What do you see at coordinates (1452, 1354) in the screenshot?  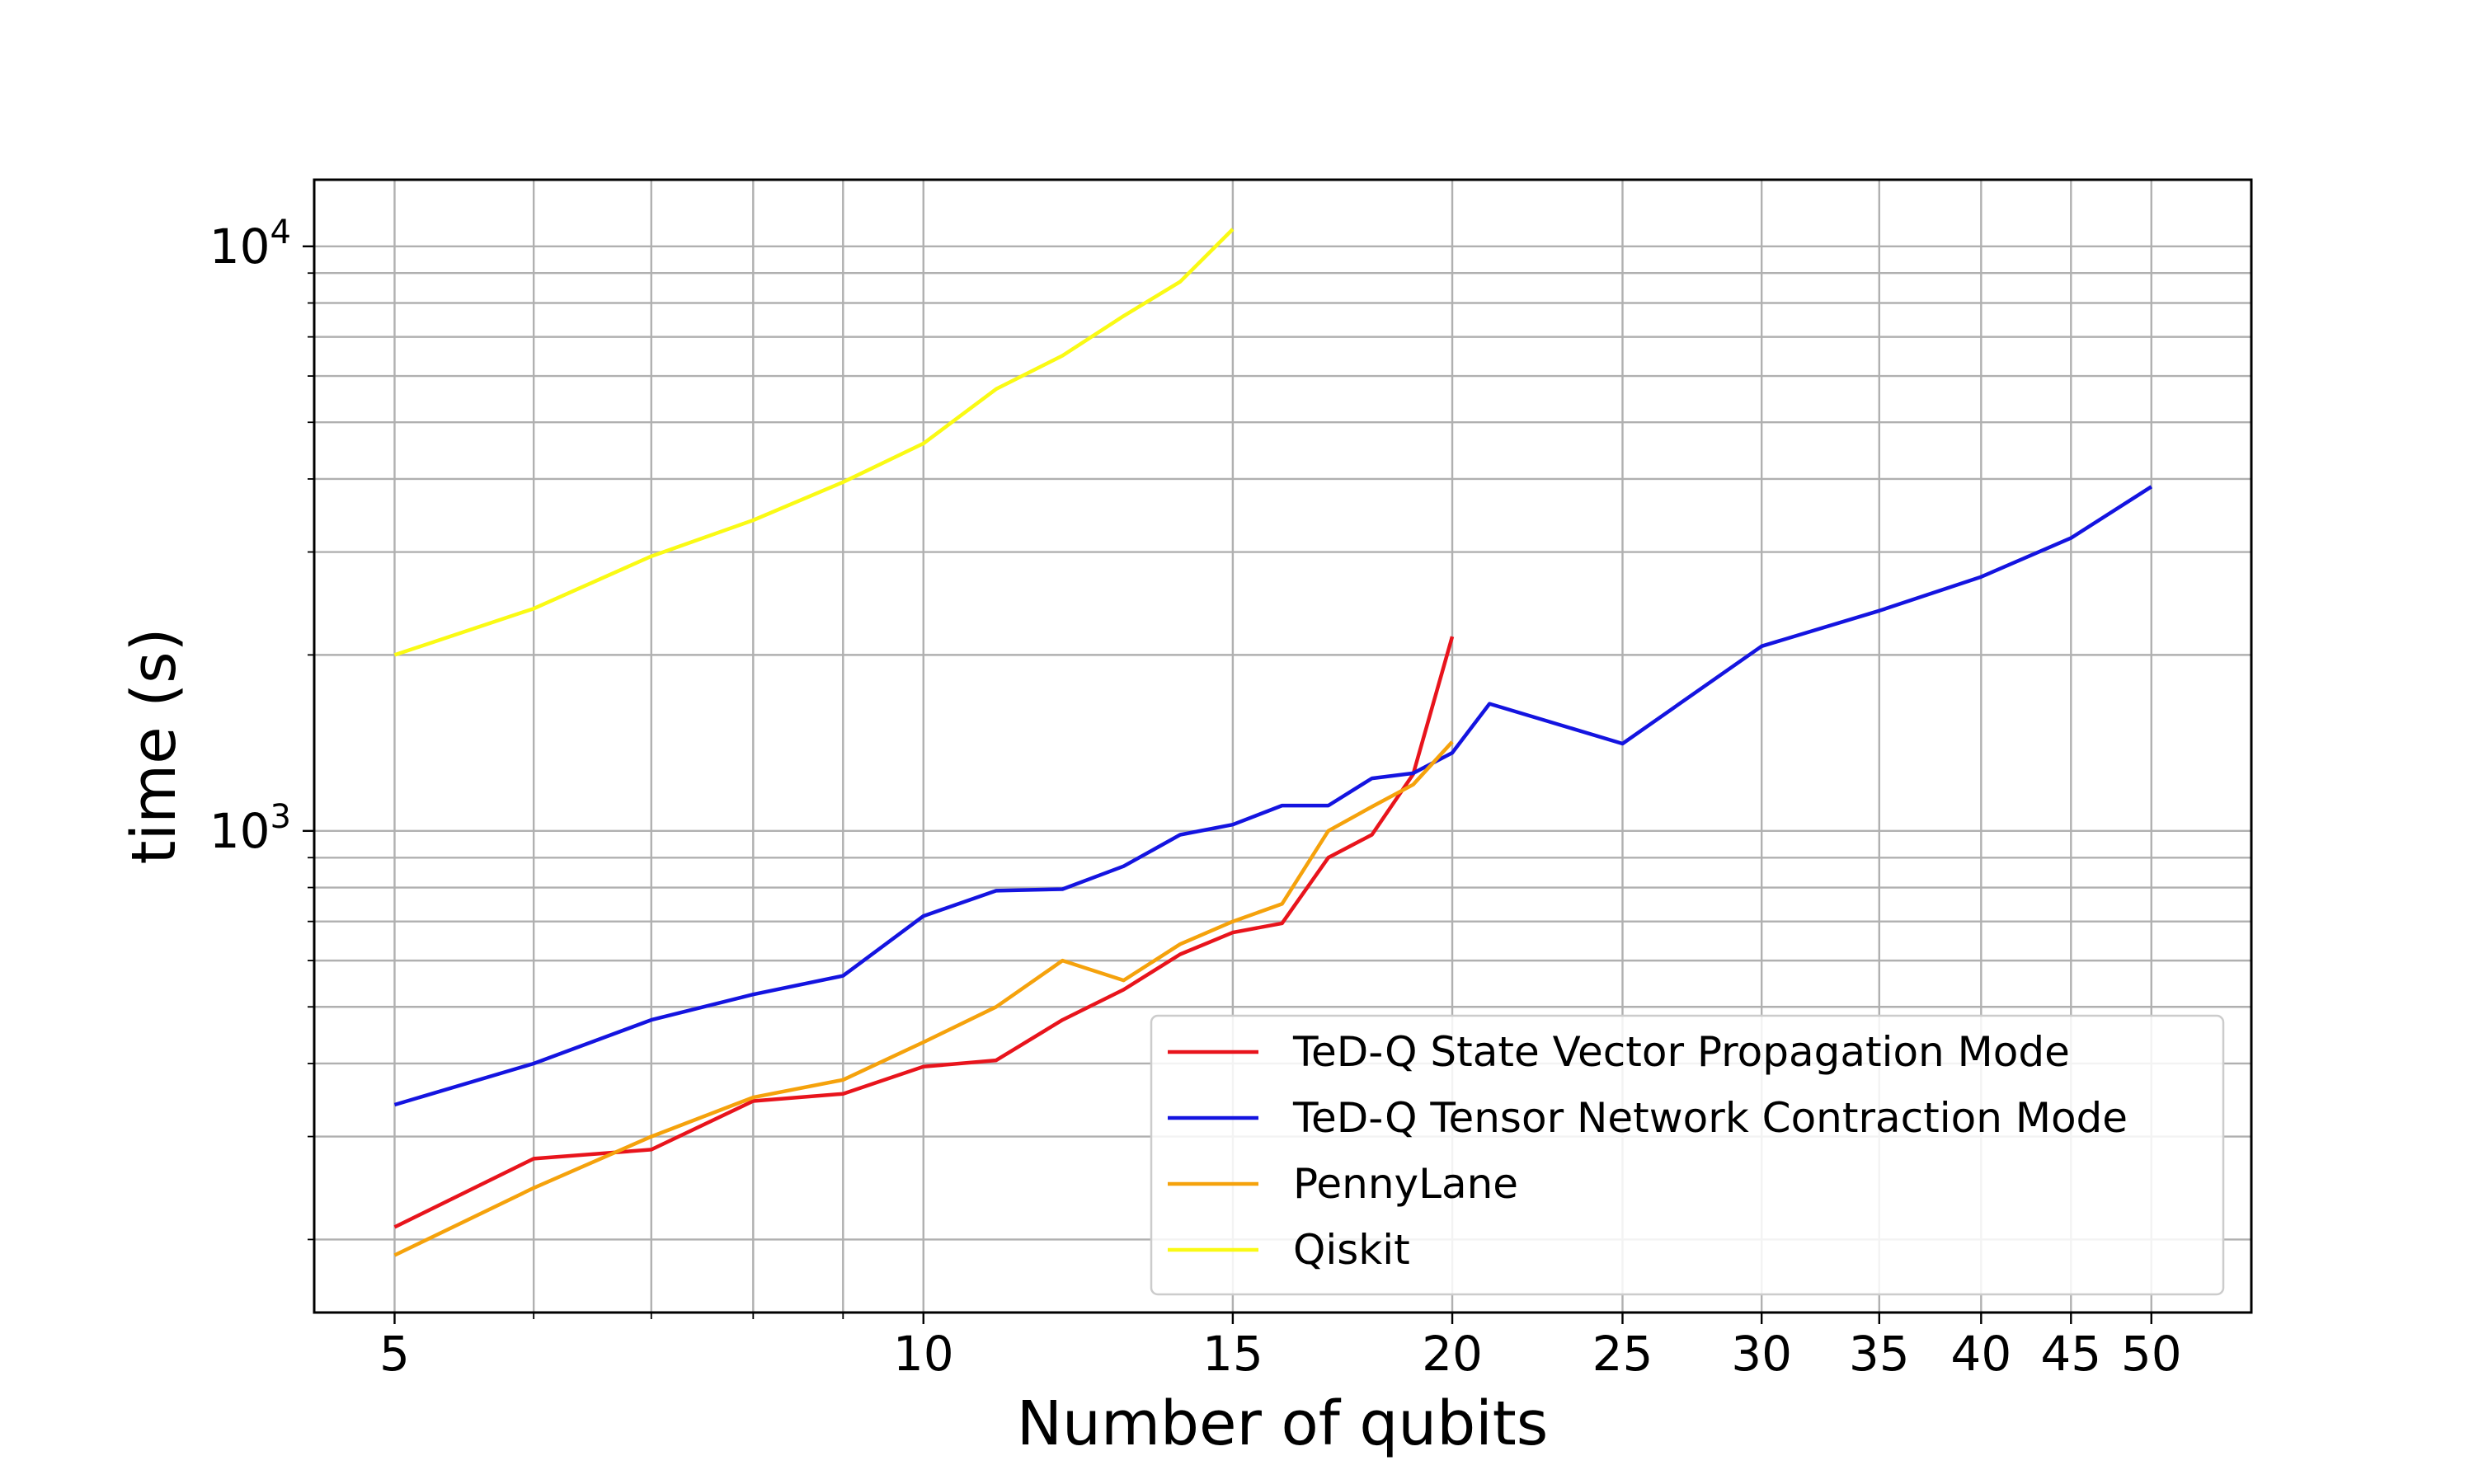 I see `x-tick-label: 20` at bounding box center [1452, 1354].